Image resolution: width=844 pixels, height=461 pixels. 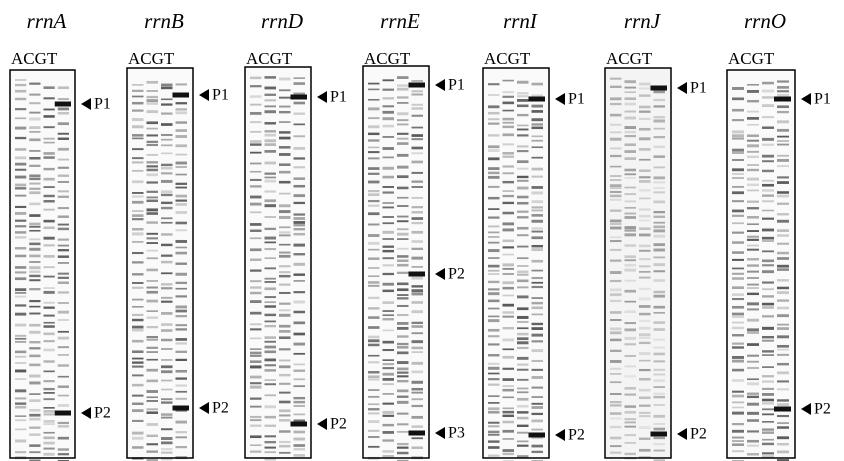 I want to click on gel-frame, so click(x=516, y=263).